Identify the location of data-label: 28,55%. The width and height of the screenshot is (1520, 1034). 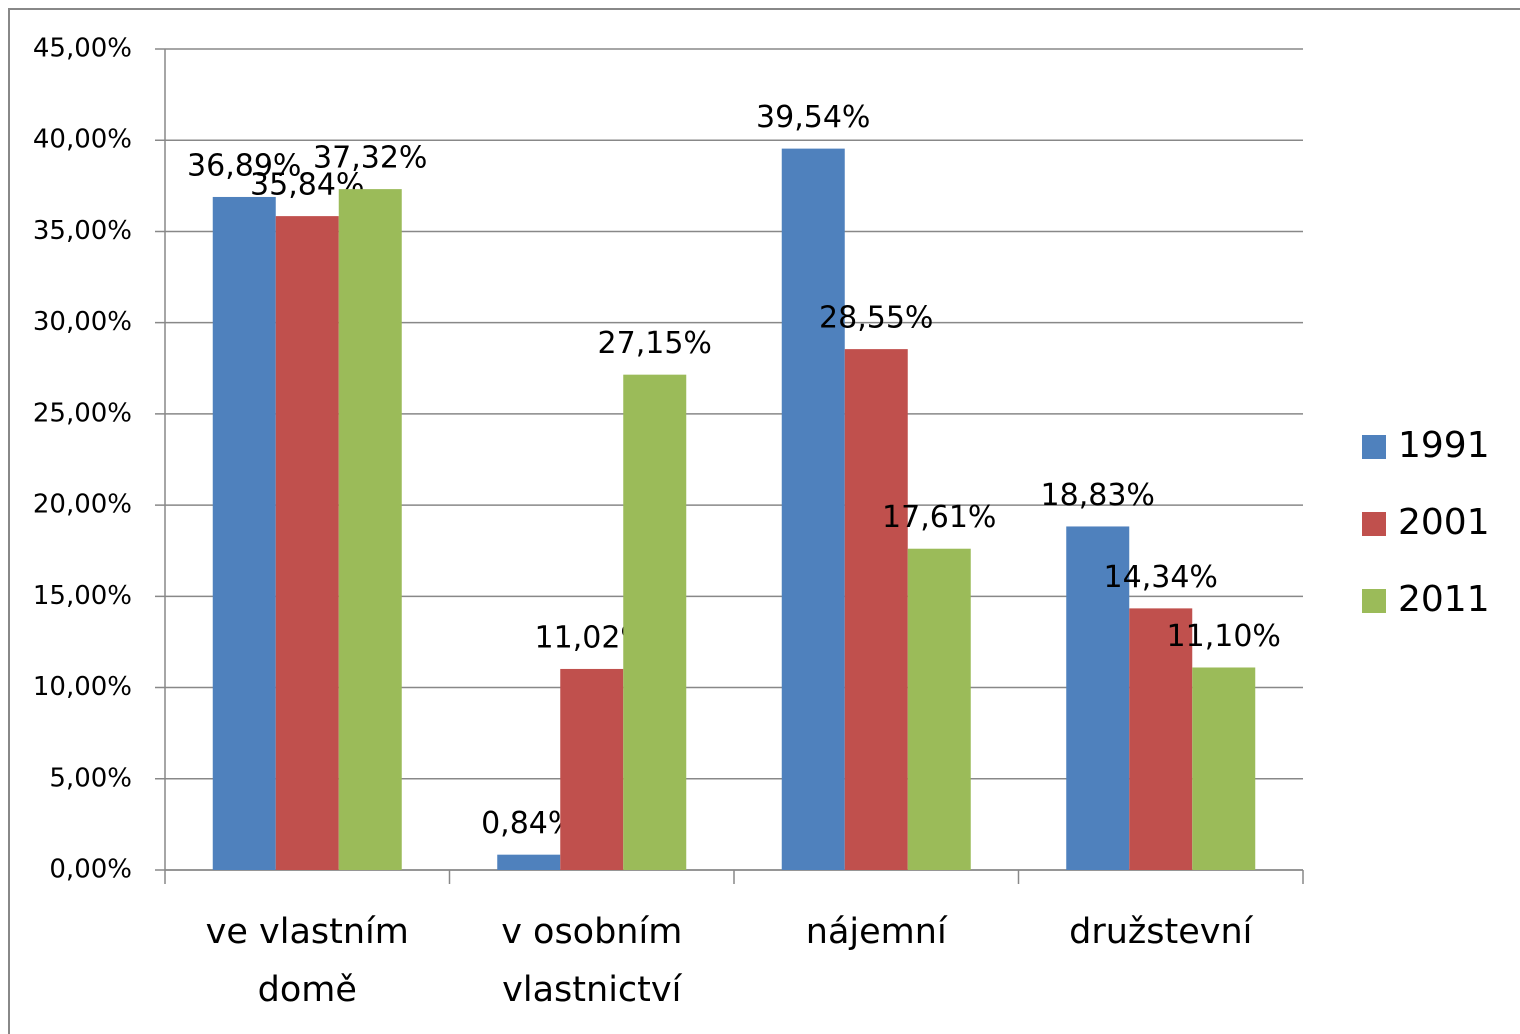
(876, 318).